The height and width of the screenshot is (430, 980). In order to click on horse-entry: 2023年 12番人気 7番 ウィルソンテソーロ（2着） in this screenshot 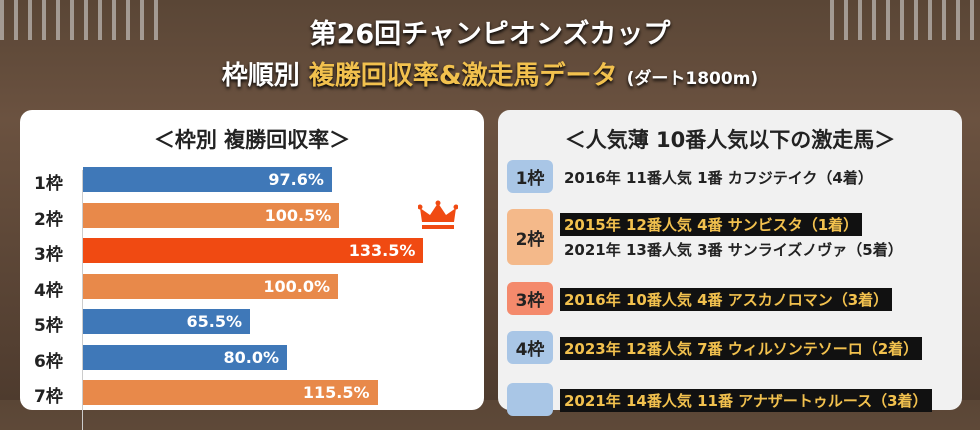, I will do `click(741, 348)`.